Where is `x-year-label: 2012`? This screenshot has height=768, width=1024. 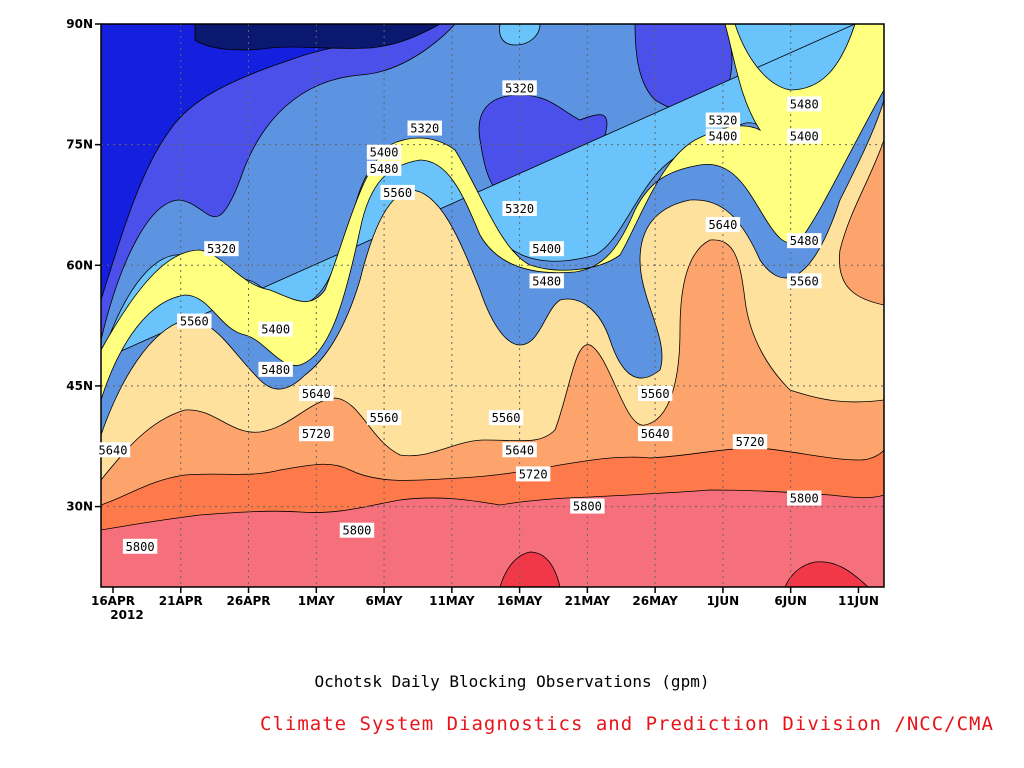 x-year-label: 2012 is located at coordinates (126, 615).